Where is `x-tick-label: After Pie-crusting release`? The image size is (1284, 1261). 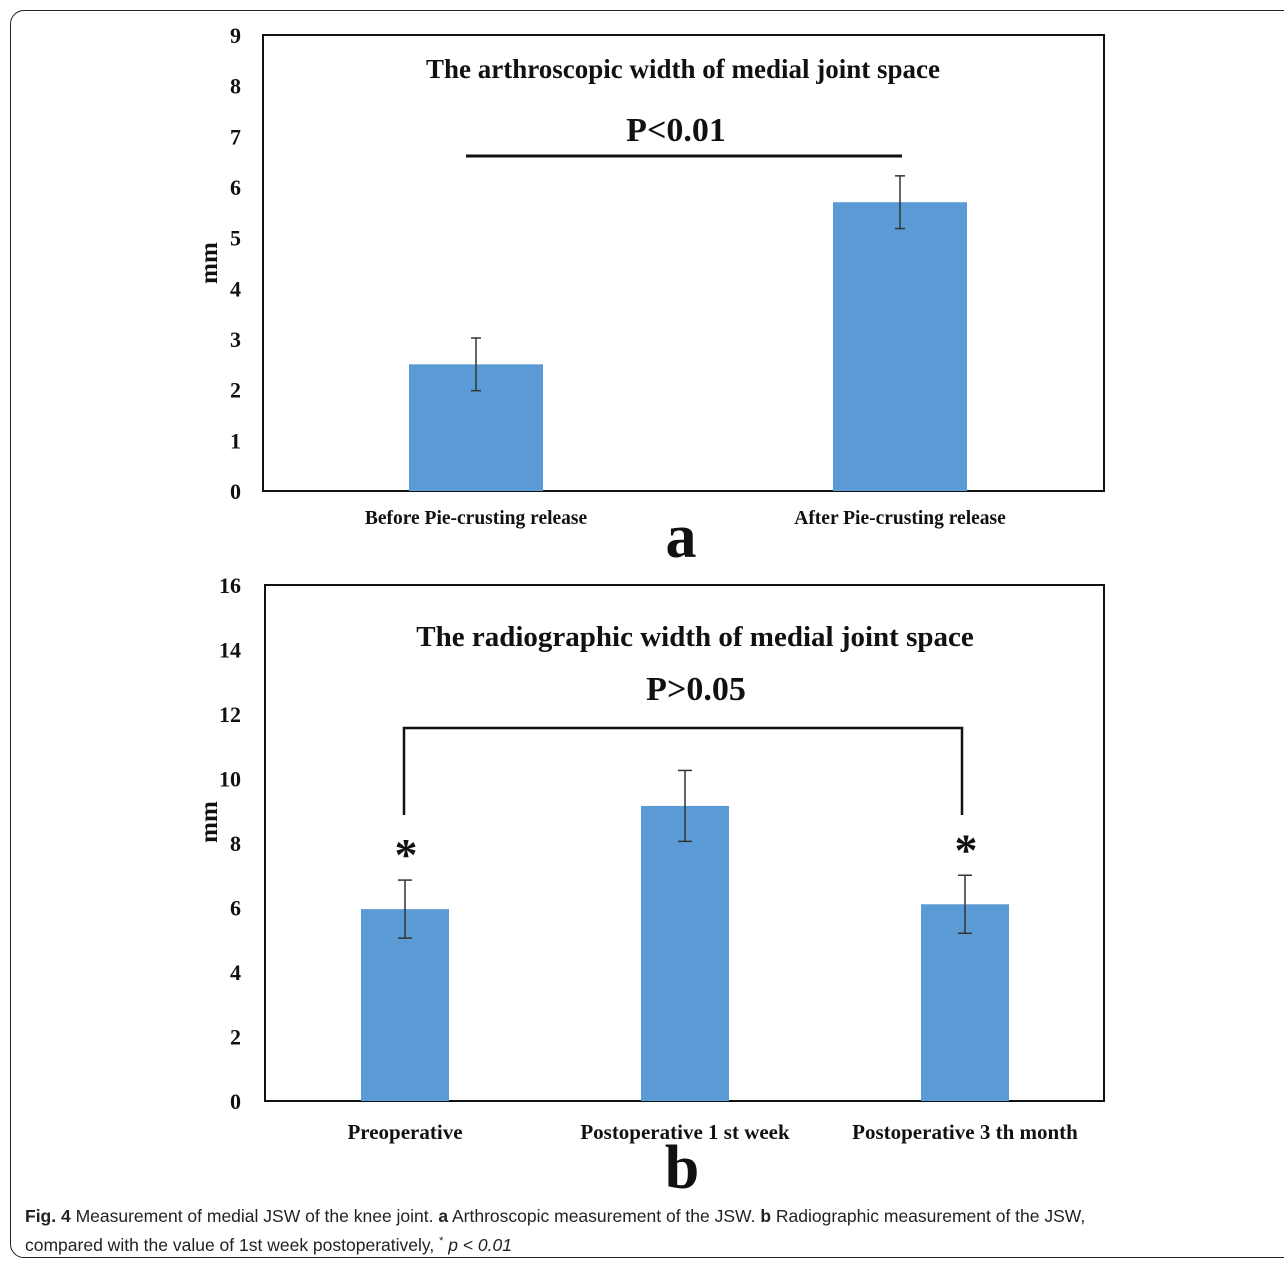
x-tick-label: After Pie-crusting release is located at coordinates (900, 518).